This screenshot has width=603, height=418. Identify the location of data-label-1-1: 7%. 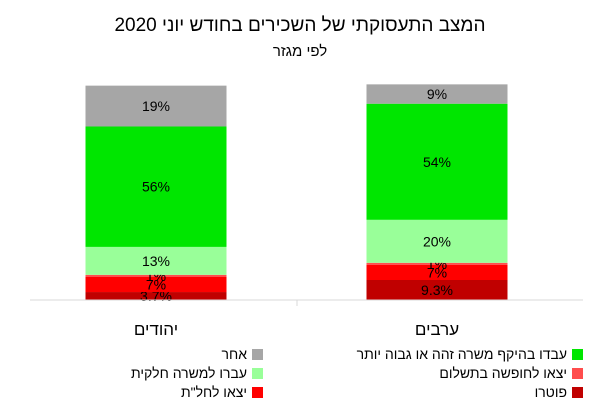
(156, 285).